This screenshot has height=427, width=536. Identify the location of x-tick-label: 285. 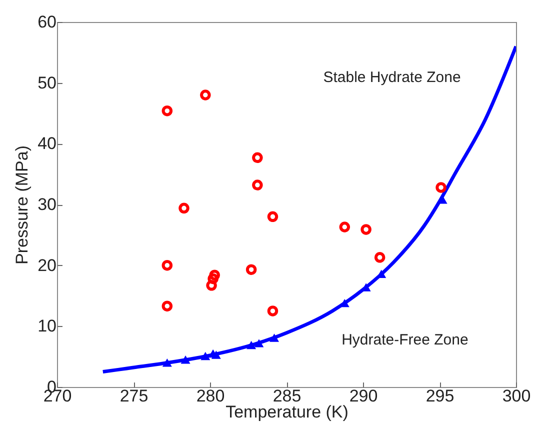
(287, 396).